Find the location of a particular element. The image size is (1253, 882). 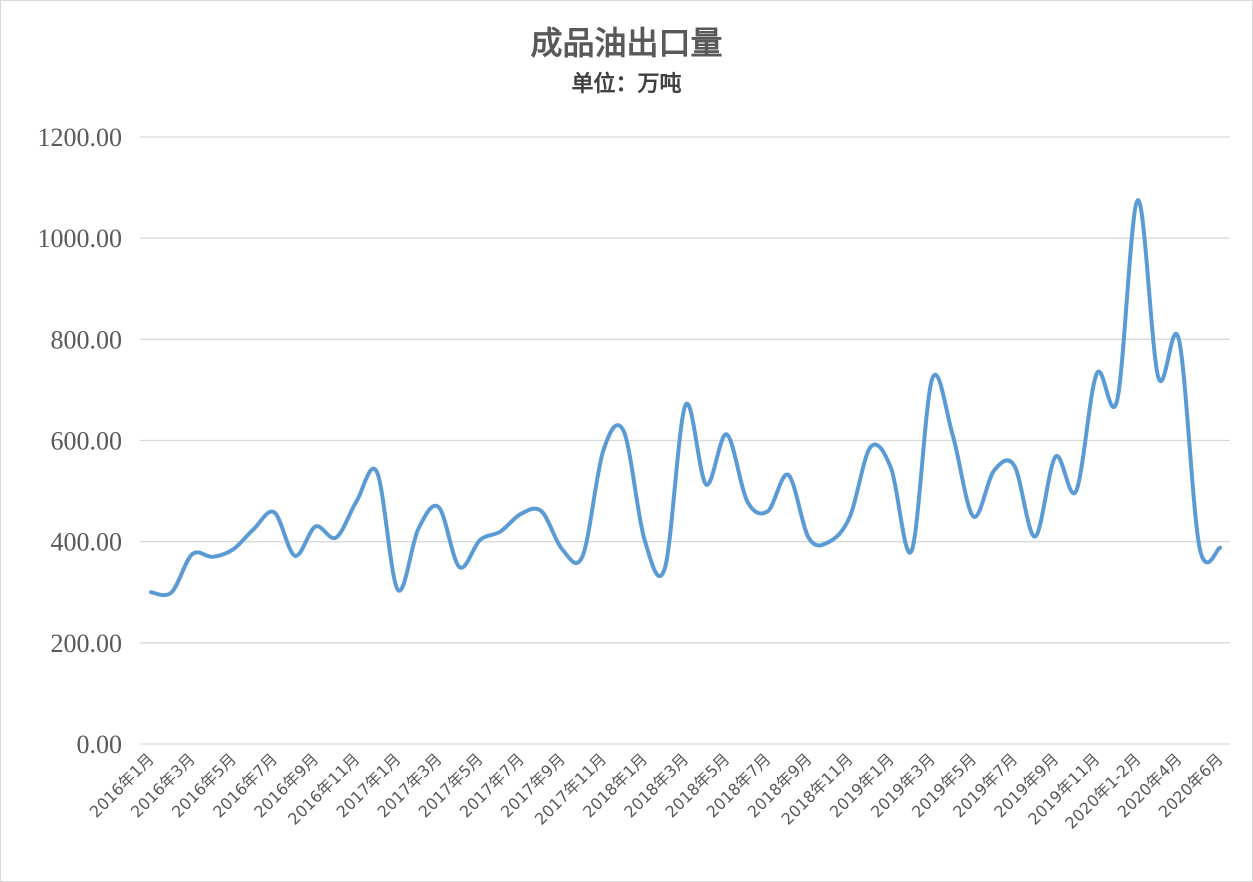

y-tick-label: 200.00 is located at coordinates (87, 643).